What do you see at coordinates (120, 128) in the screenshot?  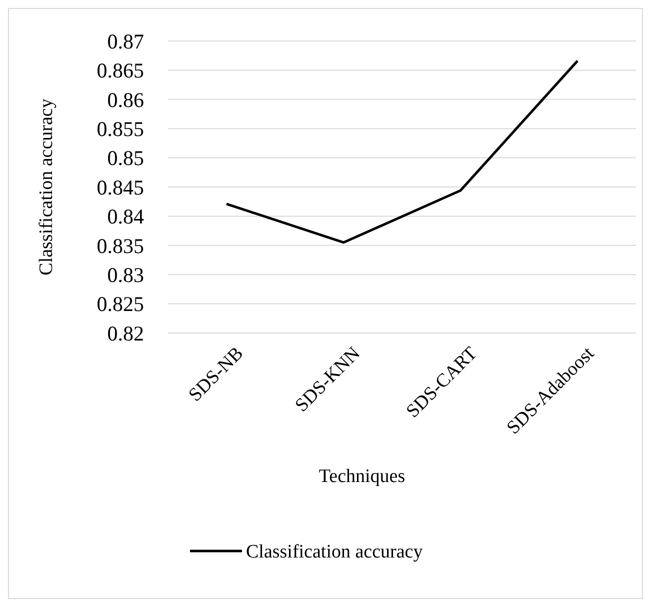 I see `y-tick-label: 0.855` at bounding box center [120, 128].